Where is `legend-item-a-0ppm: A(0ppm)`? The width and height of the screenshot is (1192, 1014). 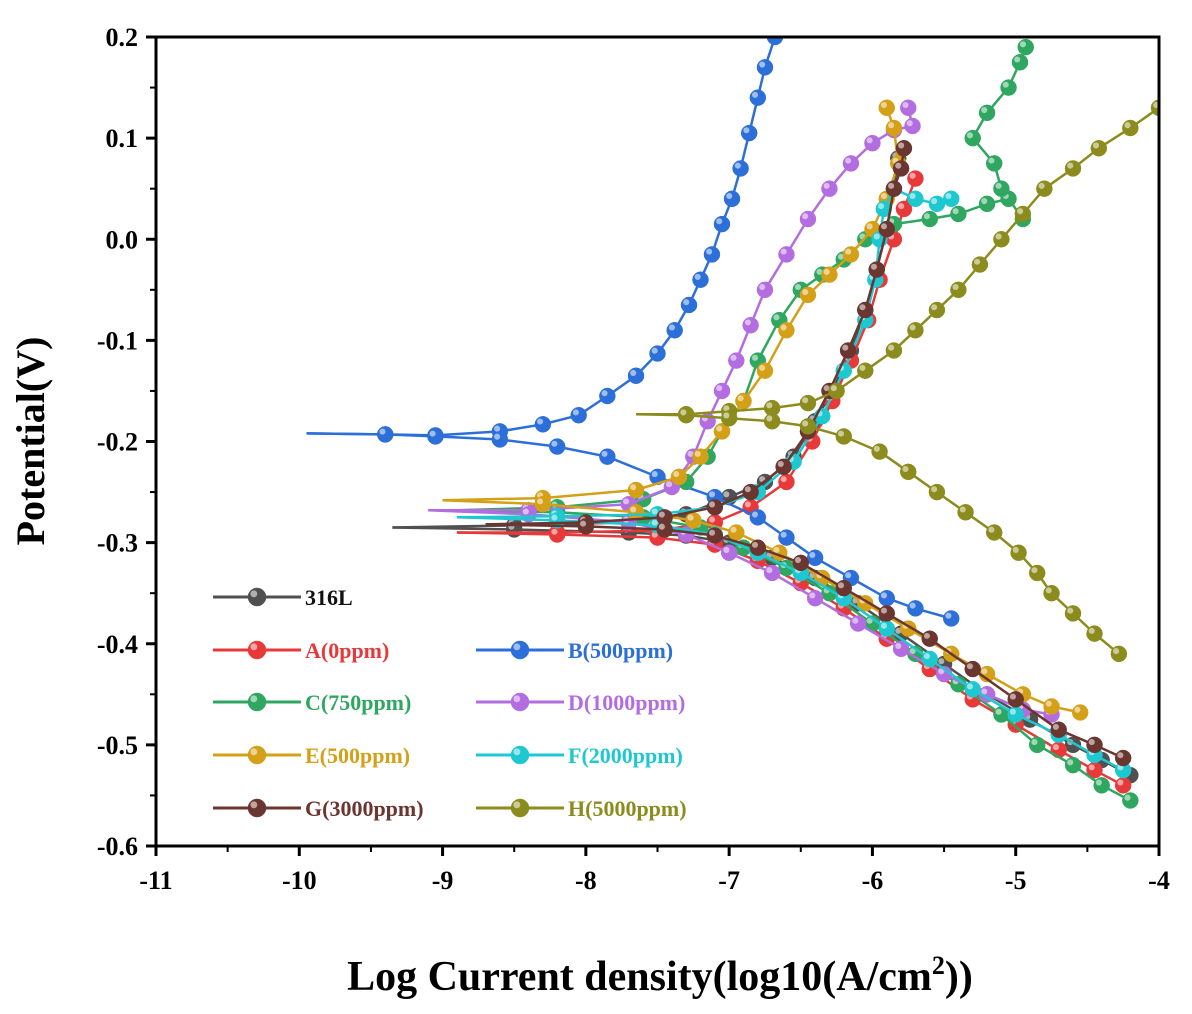 legend-item-a-0ppm: A(0ppm) is located at coordinates (301, 650).